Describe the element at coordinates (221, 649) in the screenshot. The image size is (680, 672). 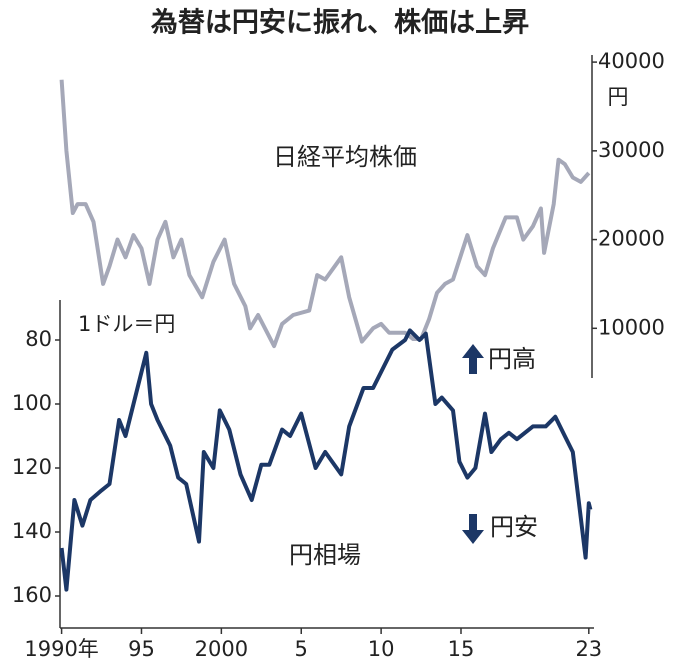
I see `x-tick-label: 2000` at that location.